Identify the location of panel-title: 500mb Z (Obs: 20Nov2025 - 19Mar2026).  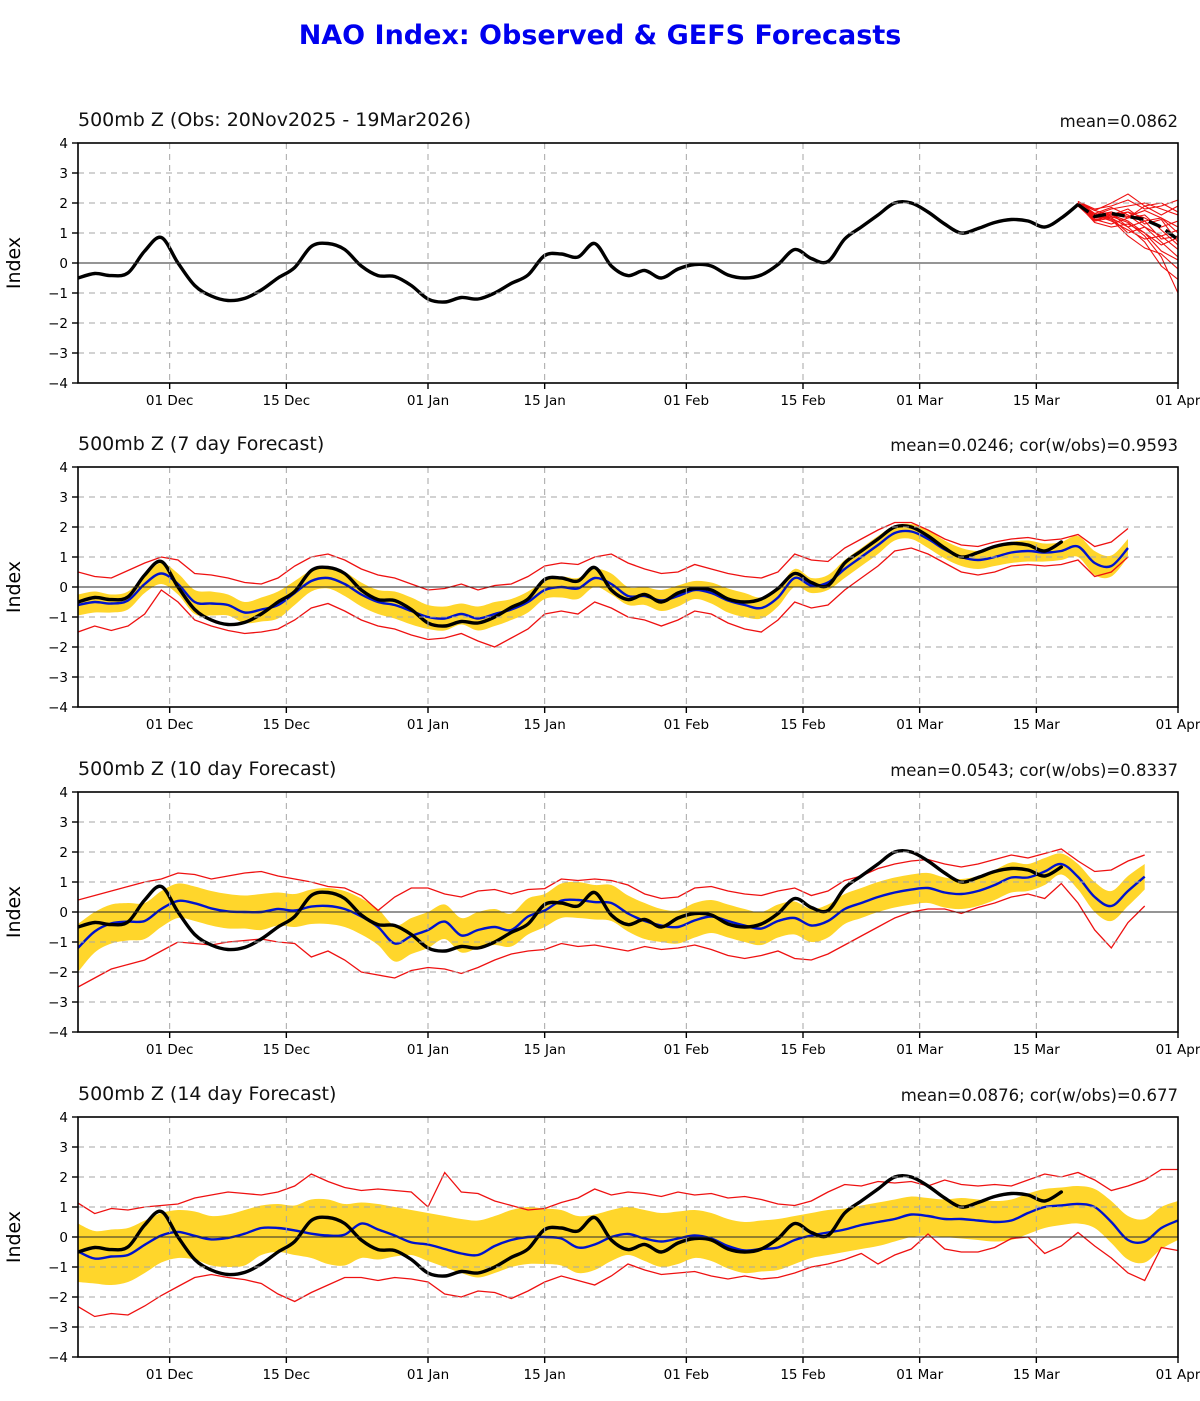
(275, 120).